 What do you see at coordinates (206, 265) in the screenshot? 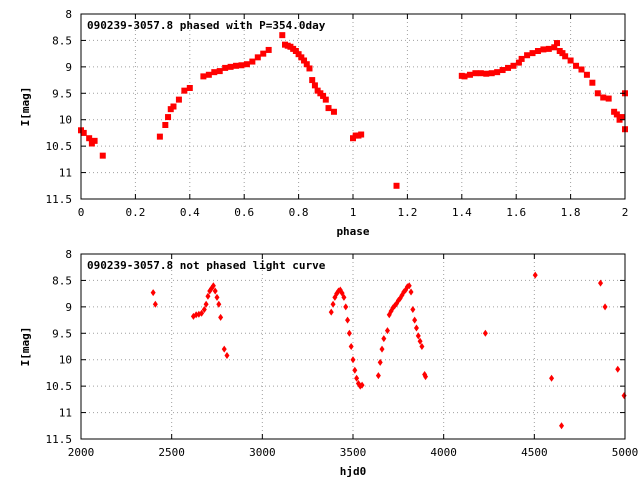
I see `chart-title: 090239-3057.8 not phased light curve` at bounding box center [206, 265].